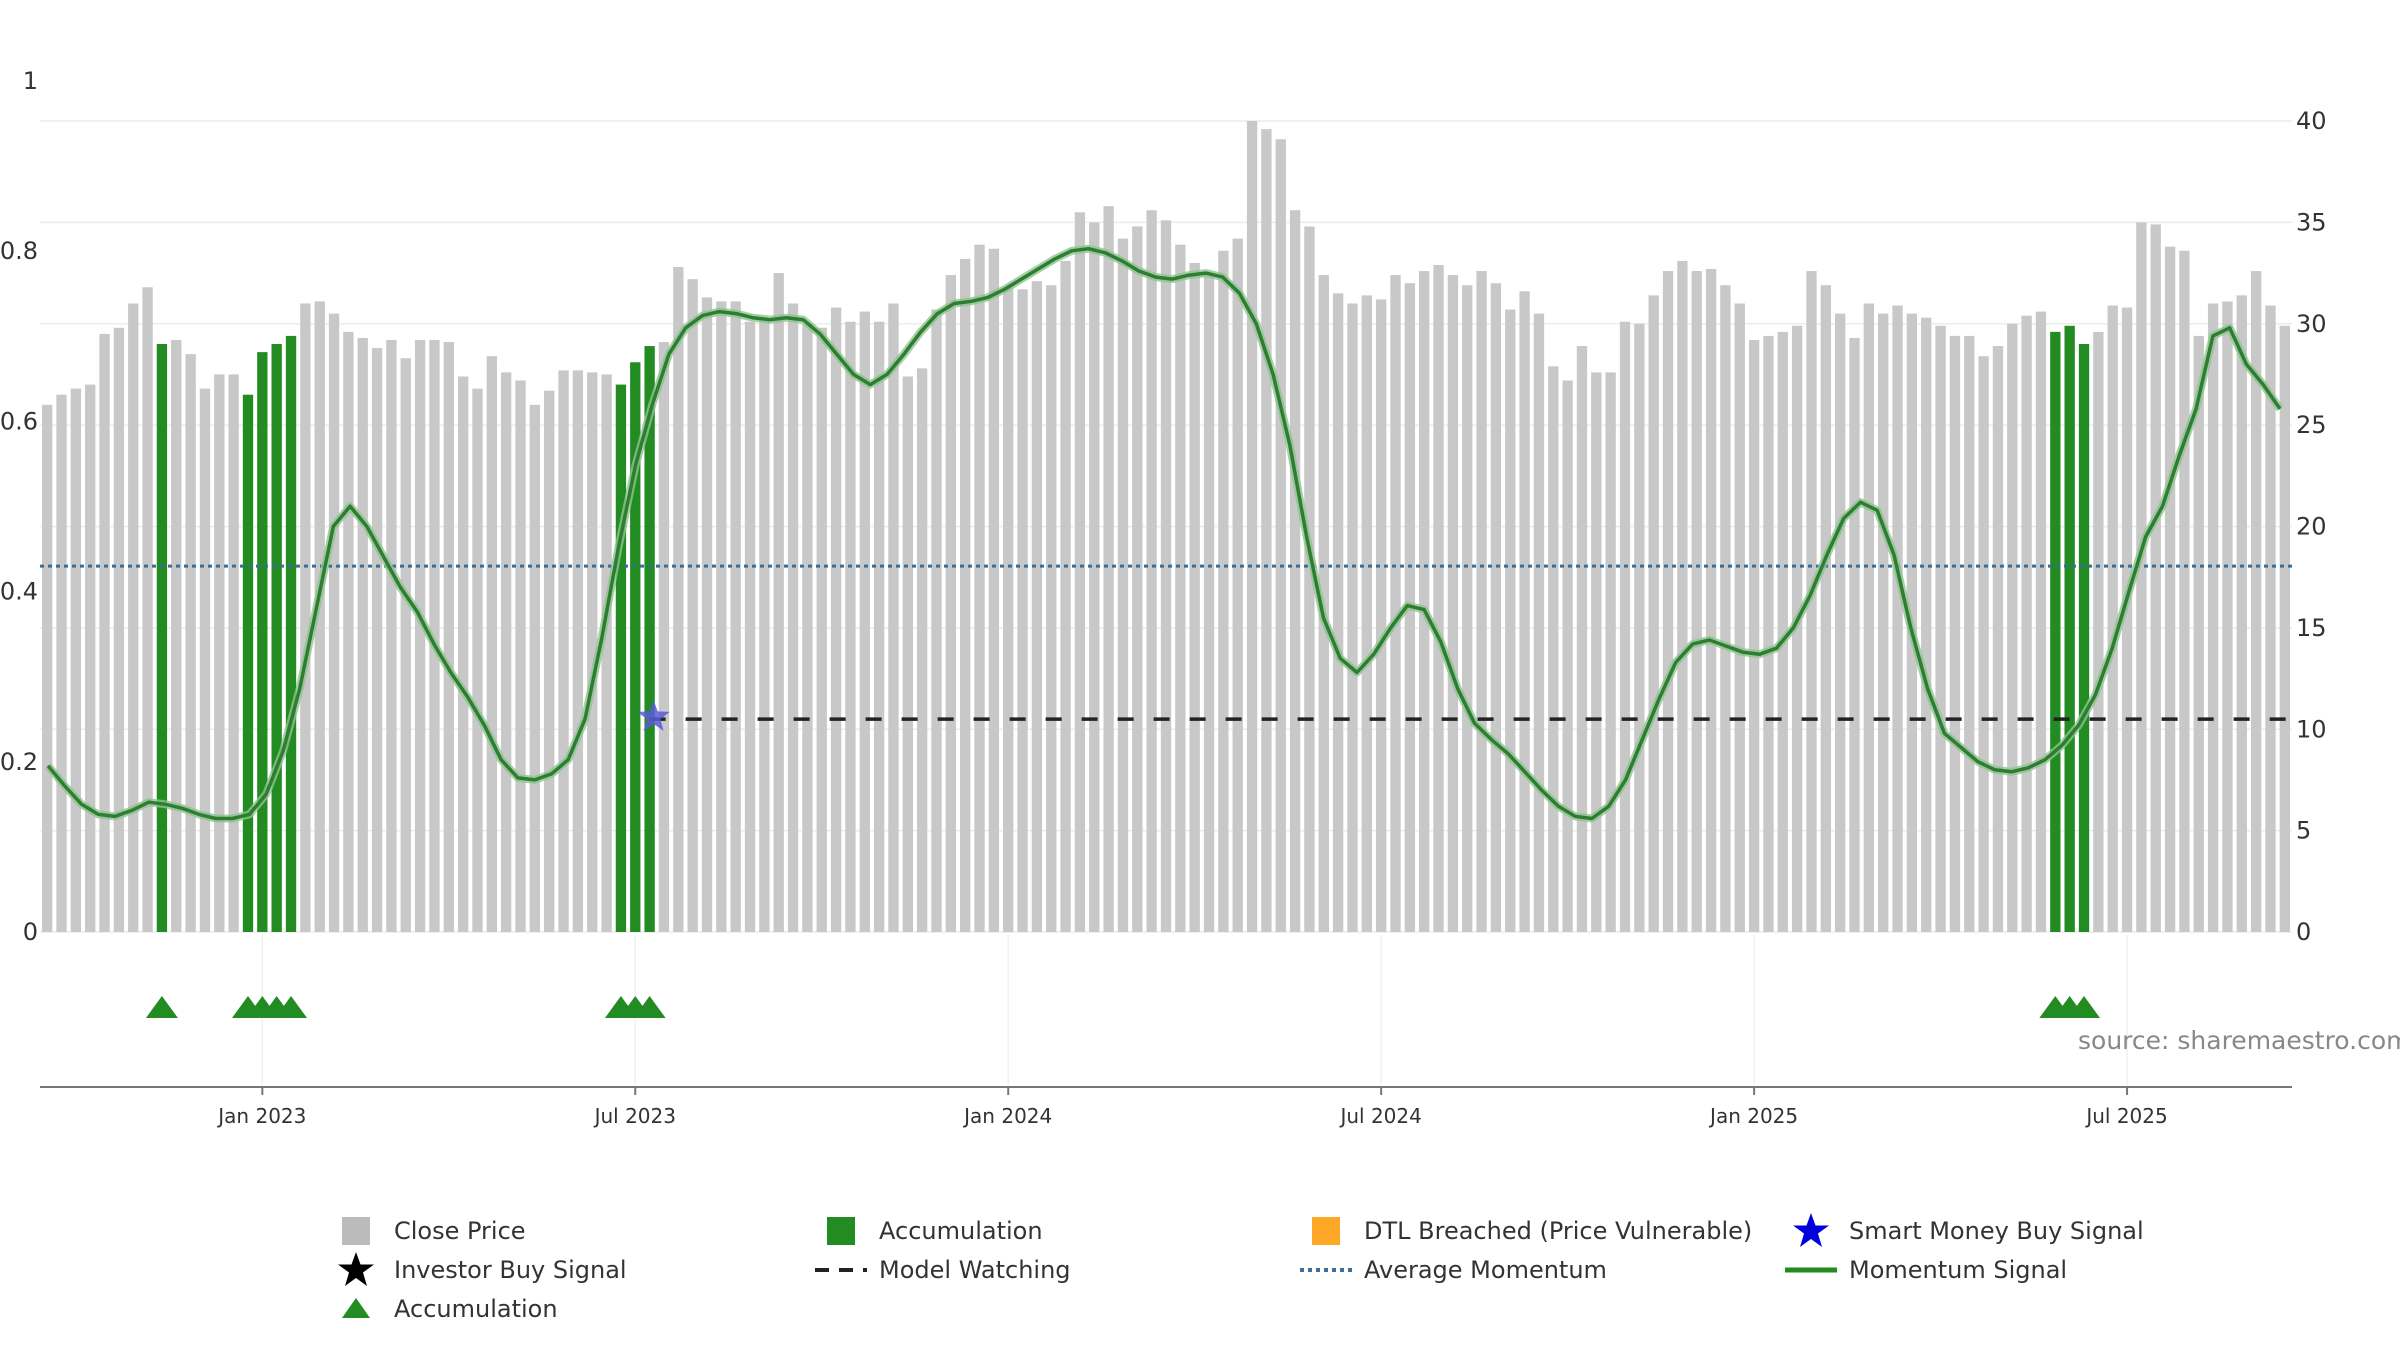  I want to click on accumulation-markers, so click(1123, 1007).